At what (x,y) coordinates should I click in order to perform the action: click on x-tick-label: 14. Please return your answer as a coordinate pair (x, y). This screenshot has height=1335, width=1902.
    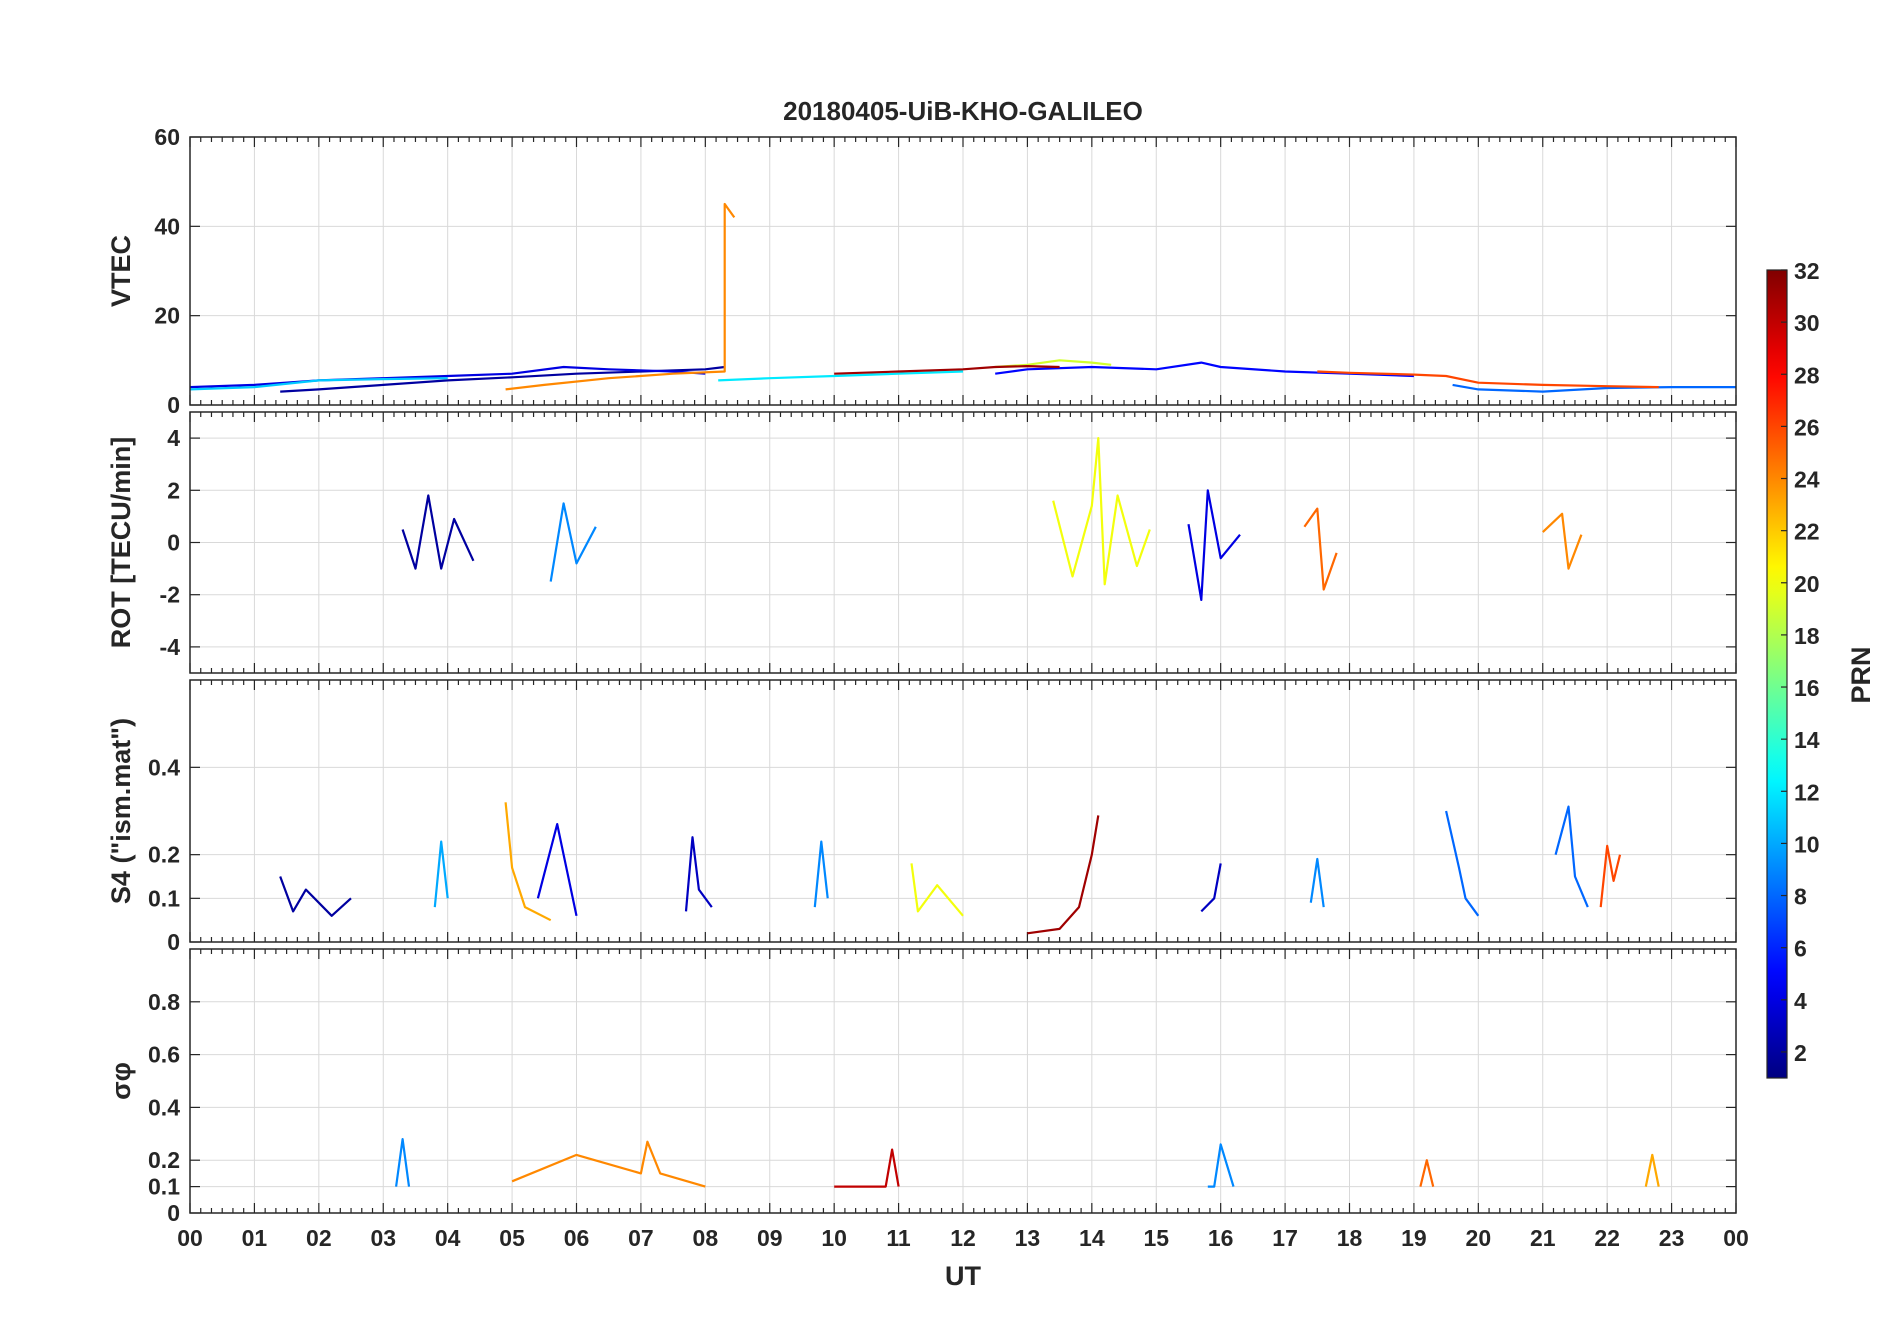
    Looking at the image, I should click on (1092, 1238).